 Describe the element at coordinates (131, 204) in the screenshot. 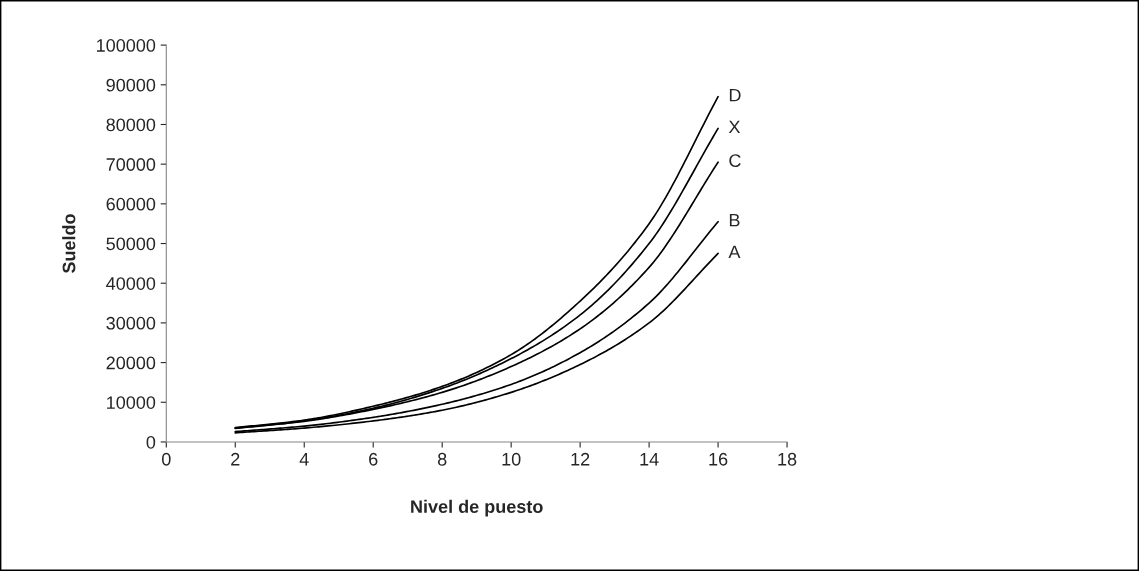

I see `y-tick-label: 60000` at that location.